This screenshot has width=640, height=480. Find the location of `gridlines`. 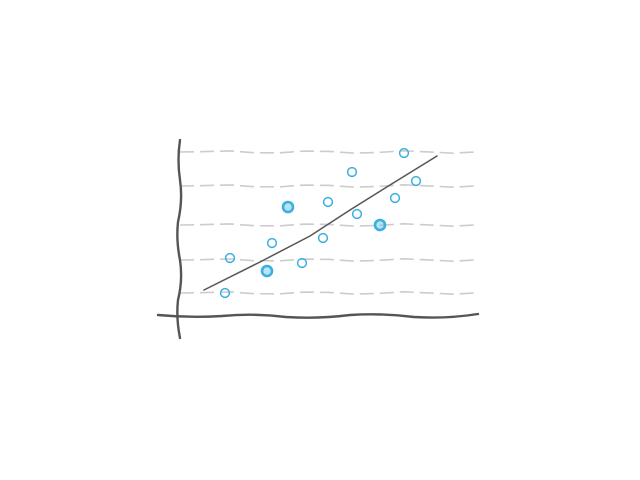

gridlines is located at coordinates (329, 222).